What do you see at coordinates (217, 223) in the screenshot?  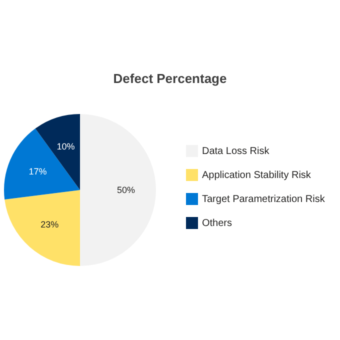 I see `legend-label: Others` at bounding box center [217, 223].